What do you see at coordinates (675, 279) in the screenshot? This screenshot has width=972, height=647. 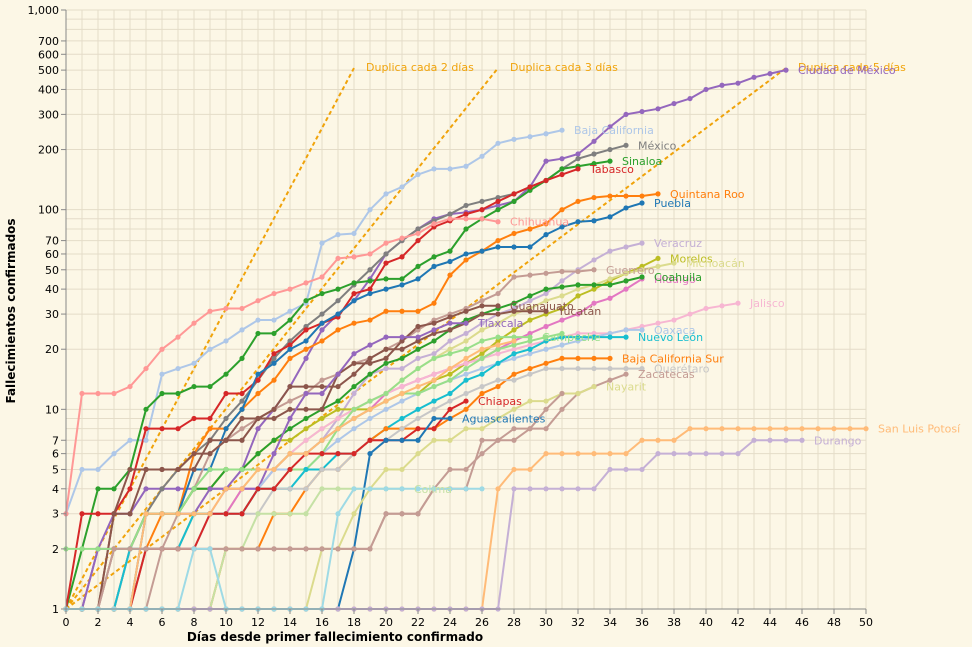 I see `series-label-hidalgo: Hidalgo` at bounding box center [675, 279].